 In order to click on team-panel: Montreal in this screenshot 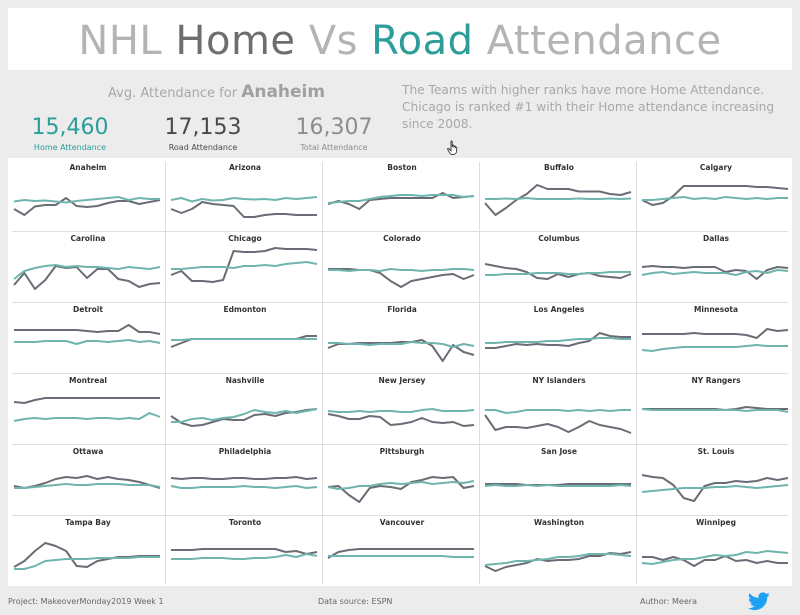, I will do `click(88, 408)`.